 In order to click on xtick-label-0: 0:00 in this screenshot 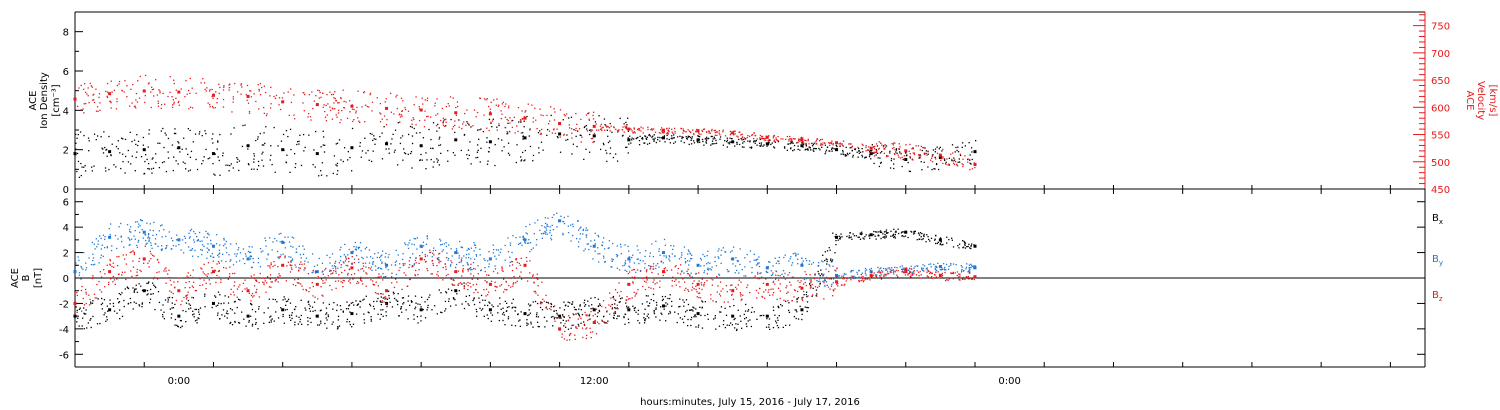, I will do `click(179, 381)`.